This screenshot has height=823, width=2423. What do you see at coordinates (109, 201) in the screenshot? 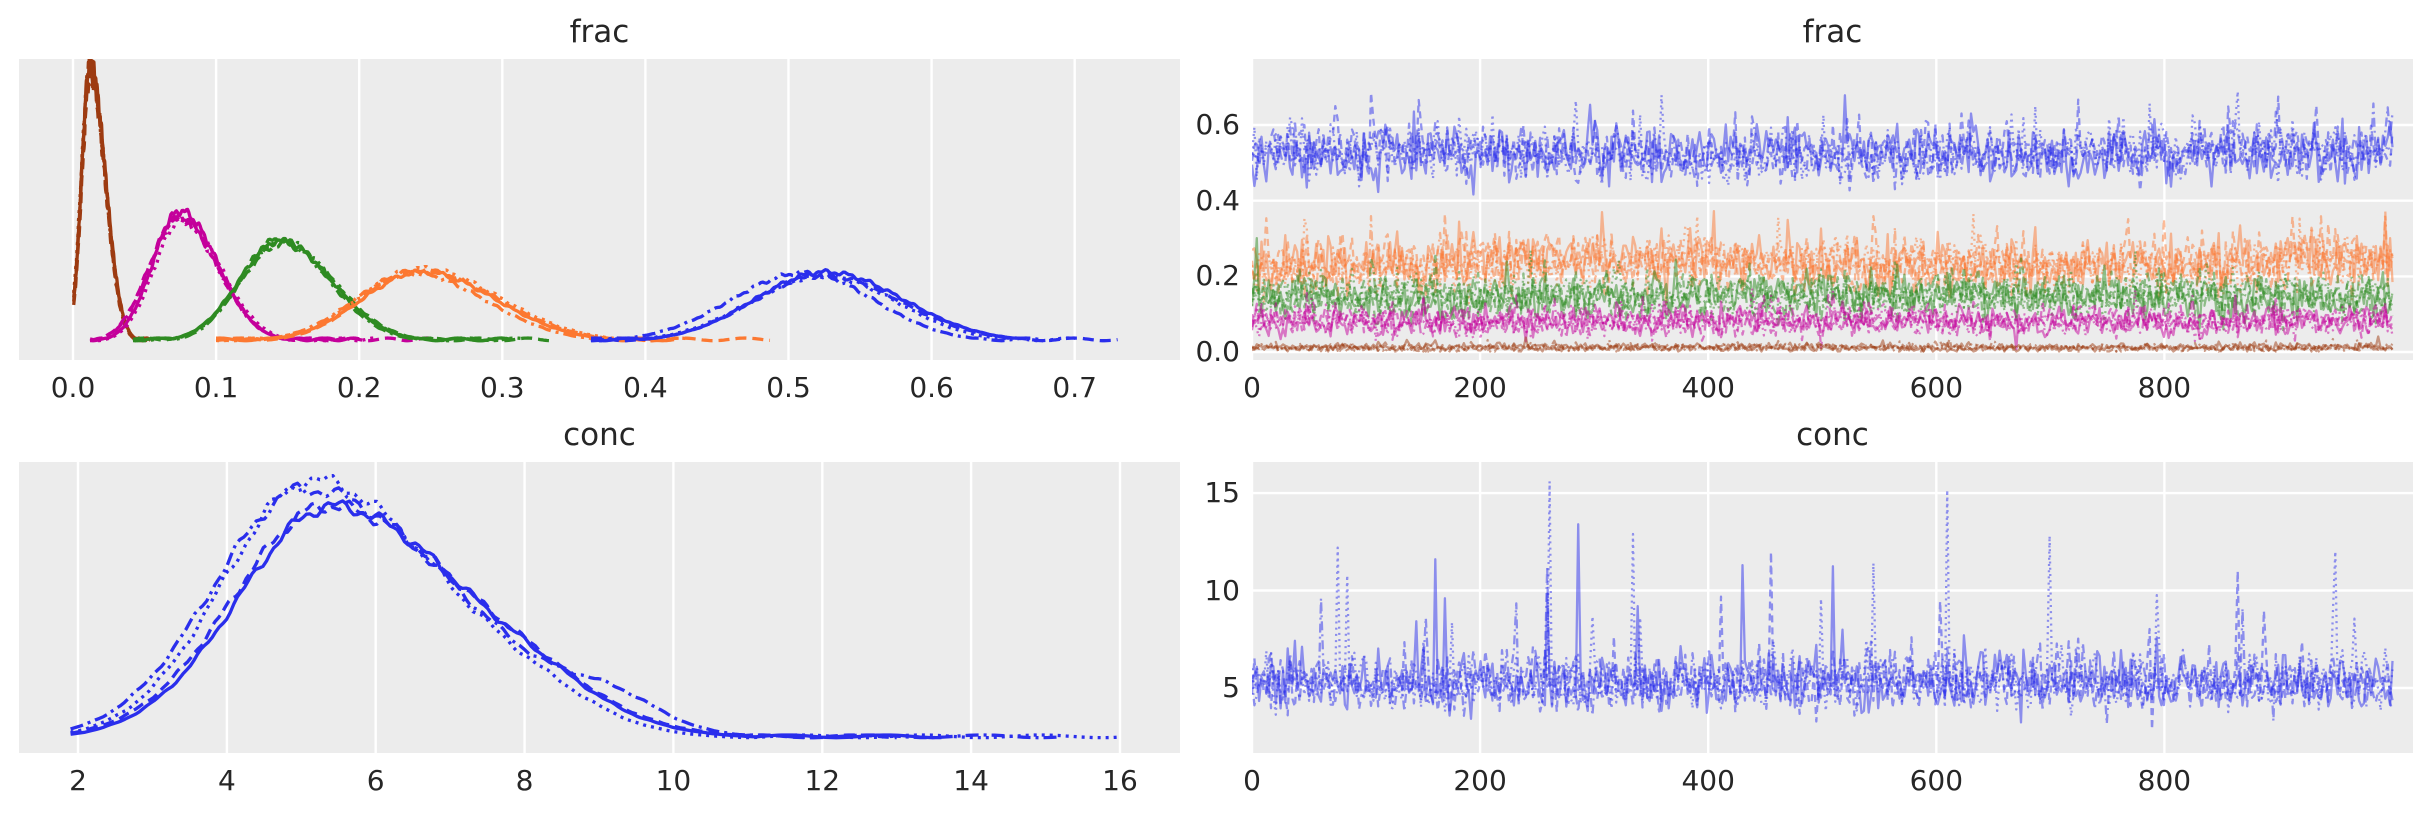
I see `kde-curve-frac[4]-chain-3` at bounding box center [109, 201].